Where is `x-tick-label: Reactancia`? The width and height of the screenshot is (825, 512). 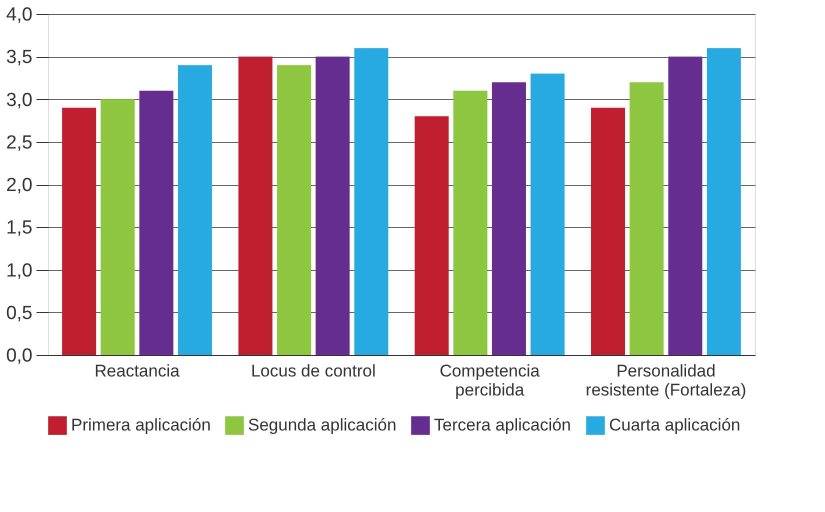 x-tick-label: Reactancia is located at coordinates (137, 371).